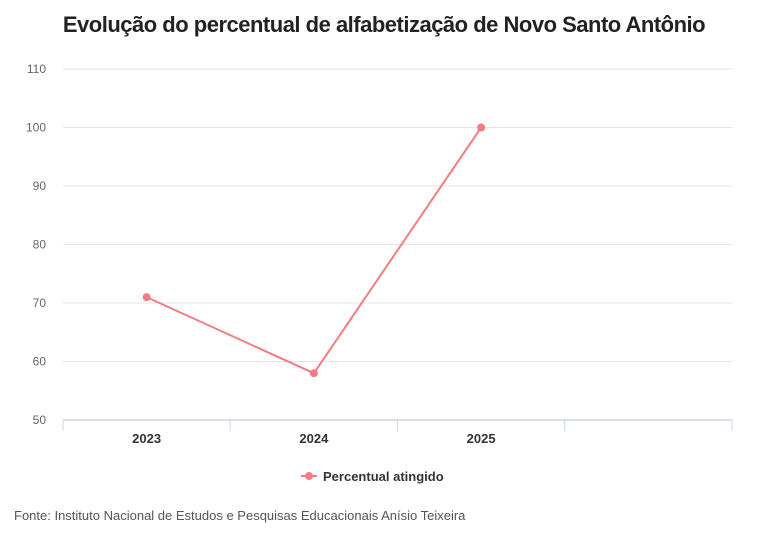  Describe the element at coordinates (481, 438) in the screenshot. I see `x-tick-label: 2025` at that location.